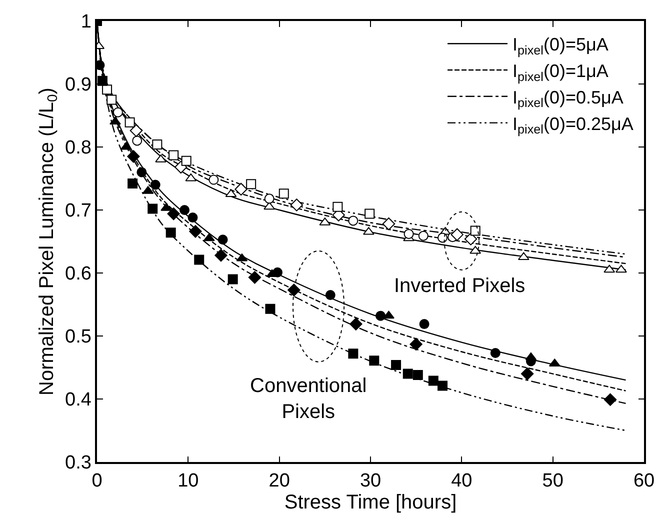 This screenshot has height=529, width=667. What do you see at coordinates (568, 98) in the screenshot?
I see `legend-label: I$_{pixel}$(0)=0.5μA` at bounding box center [568, 98].